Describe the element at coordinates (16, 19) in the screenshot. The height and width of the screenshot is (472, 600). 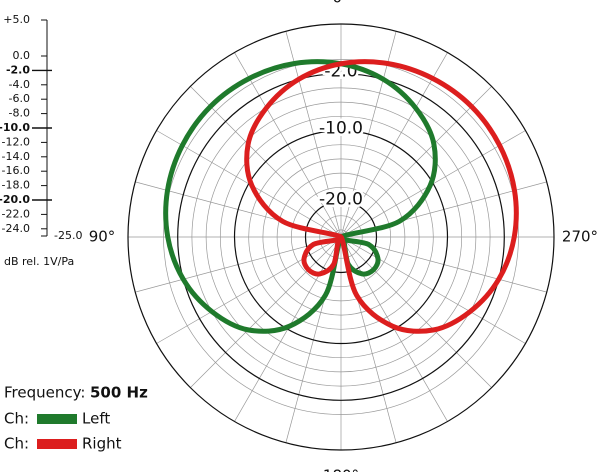
I see `scale-tick-label: +5.0` at that location.